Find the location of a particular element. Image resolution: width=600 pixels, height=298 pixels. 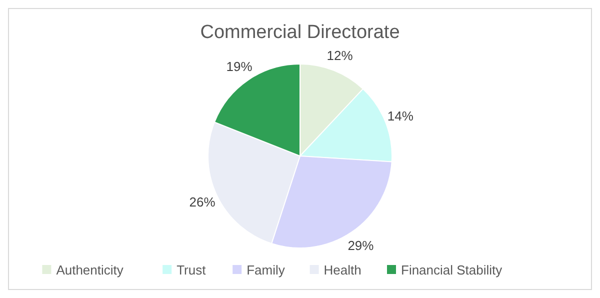

legend-label: Trust is located at coordinates (191, 270).